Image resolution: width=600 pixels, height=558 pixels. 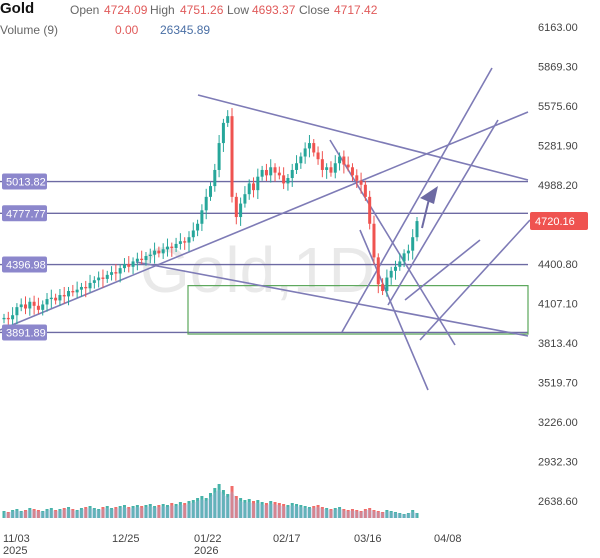 I want to click on y-tick-label: 3519.70, so click(x=558, y=384).